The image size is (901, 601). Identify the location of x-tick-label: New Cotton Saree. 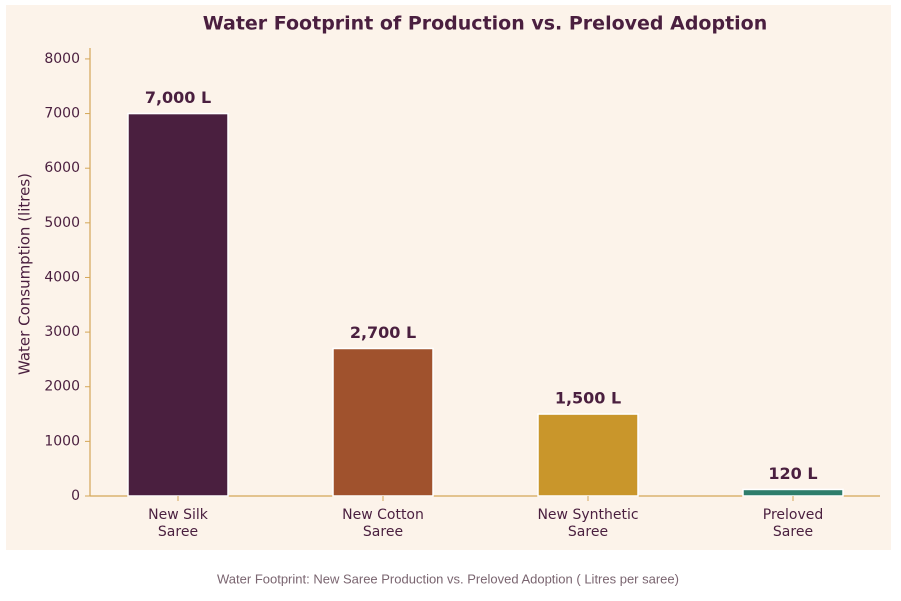
(383, 523).